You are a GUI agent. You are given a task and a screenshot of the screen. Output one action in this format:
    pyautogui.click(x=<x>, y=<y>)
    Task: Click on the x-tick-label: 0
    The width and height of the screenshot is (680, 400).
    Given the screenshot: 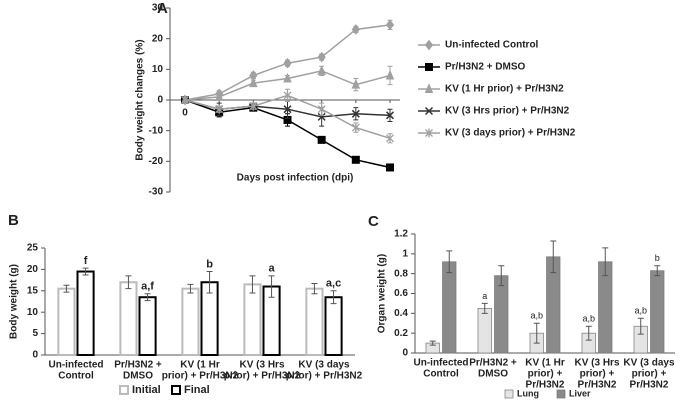 What is the action you would take?
    pyautogui.click(x=185, y=113)
    